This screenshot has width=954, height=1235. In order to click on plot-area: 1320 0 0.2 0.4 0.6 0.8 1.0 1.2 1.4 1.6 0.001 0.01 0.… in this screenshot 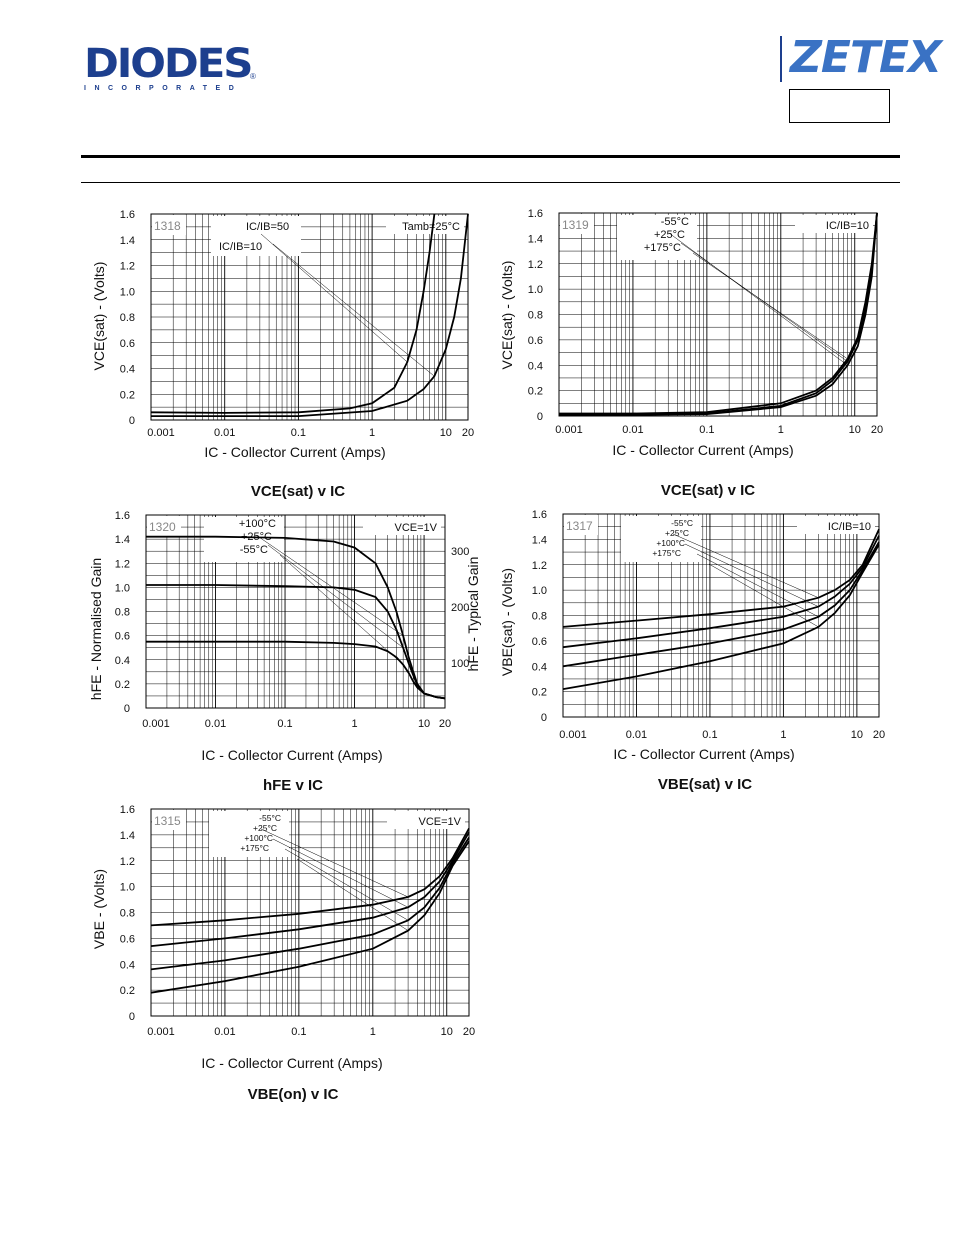, I will do `click(284, 636)`.